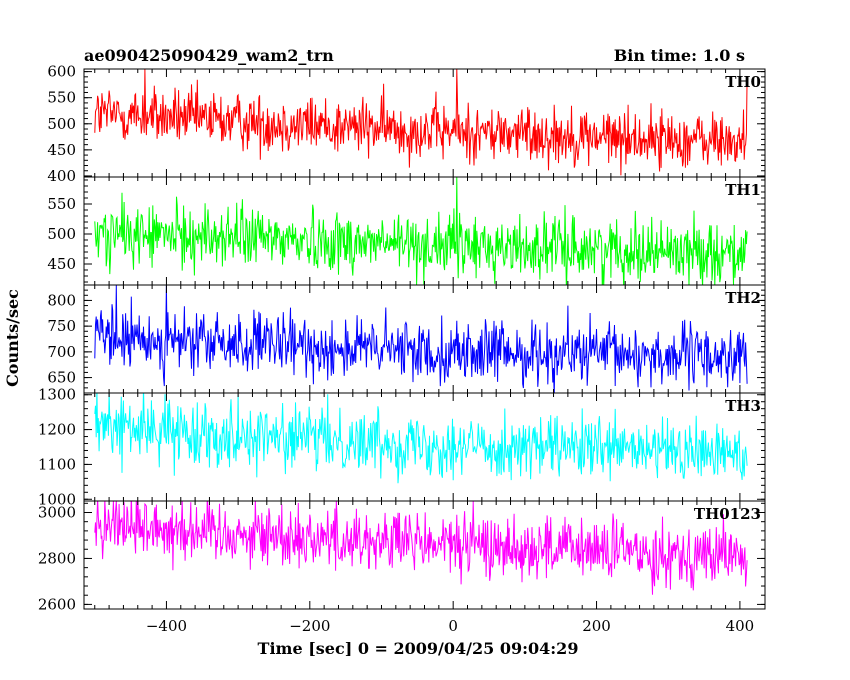 This screenshot has height=680, width=850. Describe the element at coordinates (679, 55) in the screenshot. I see `bin-time-label: Bin time: 1.0 s` at that location.